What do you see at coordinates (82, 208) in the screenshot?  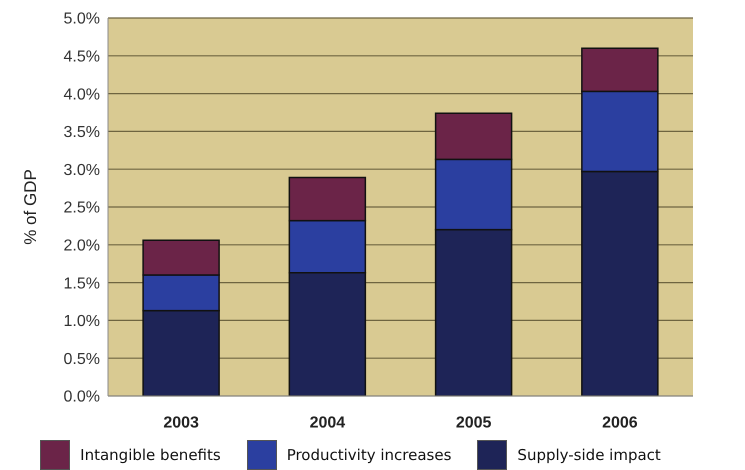 I see `y-tick-label: 2.5%` at bounding box center [82, 208].